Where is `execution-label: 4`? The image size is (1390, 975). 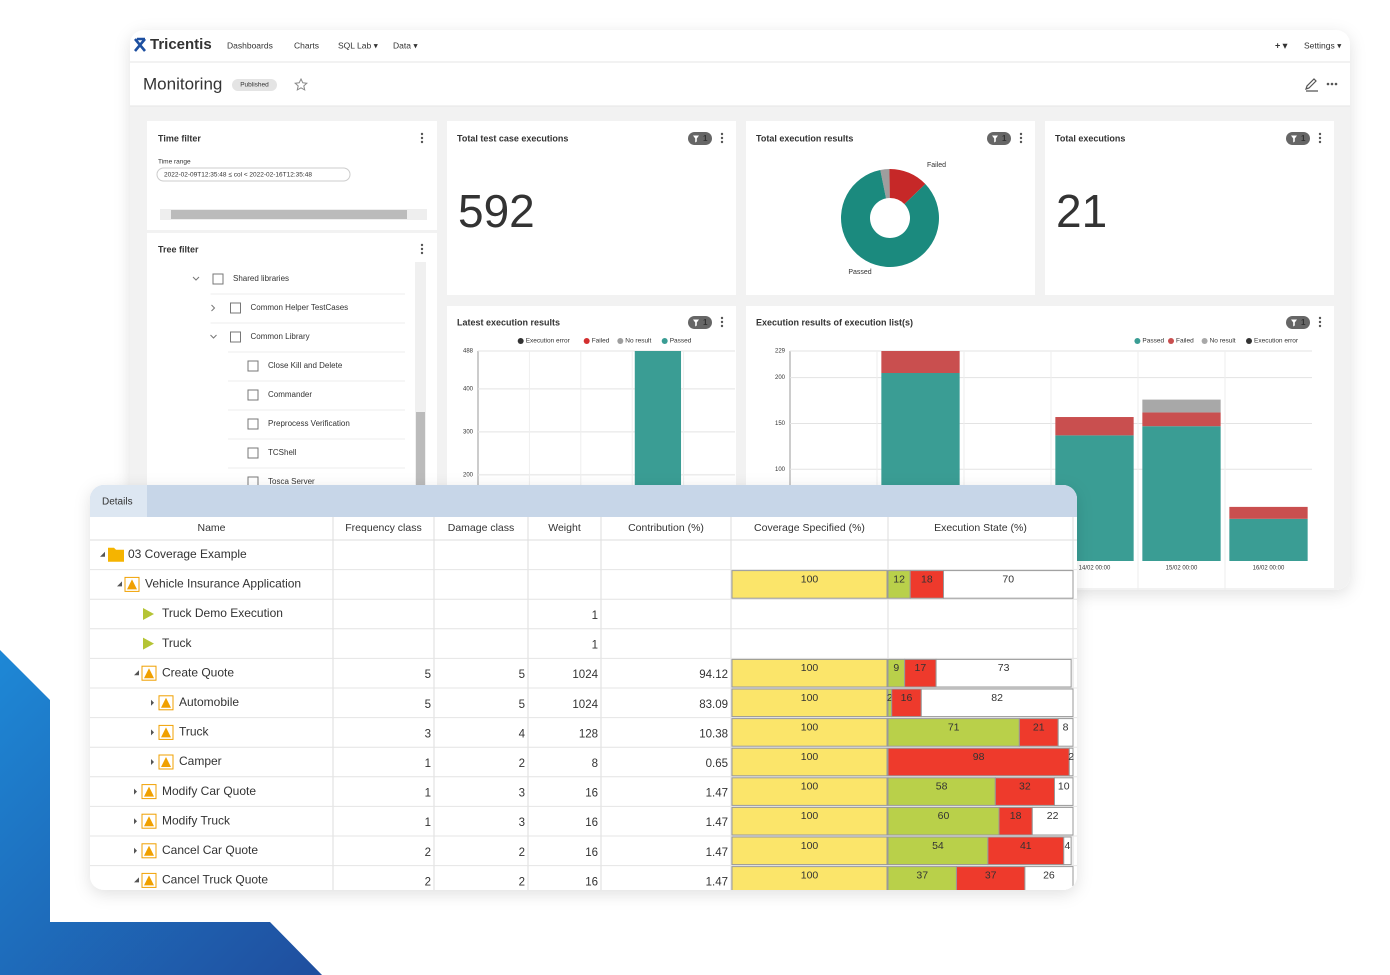
execution-label: 4 is located at coordinates (1068, 846).